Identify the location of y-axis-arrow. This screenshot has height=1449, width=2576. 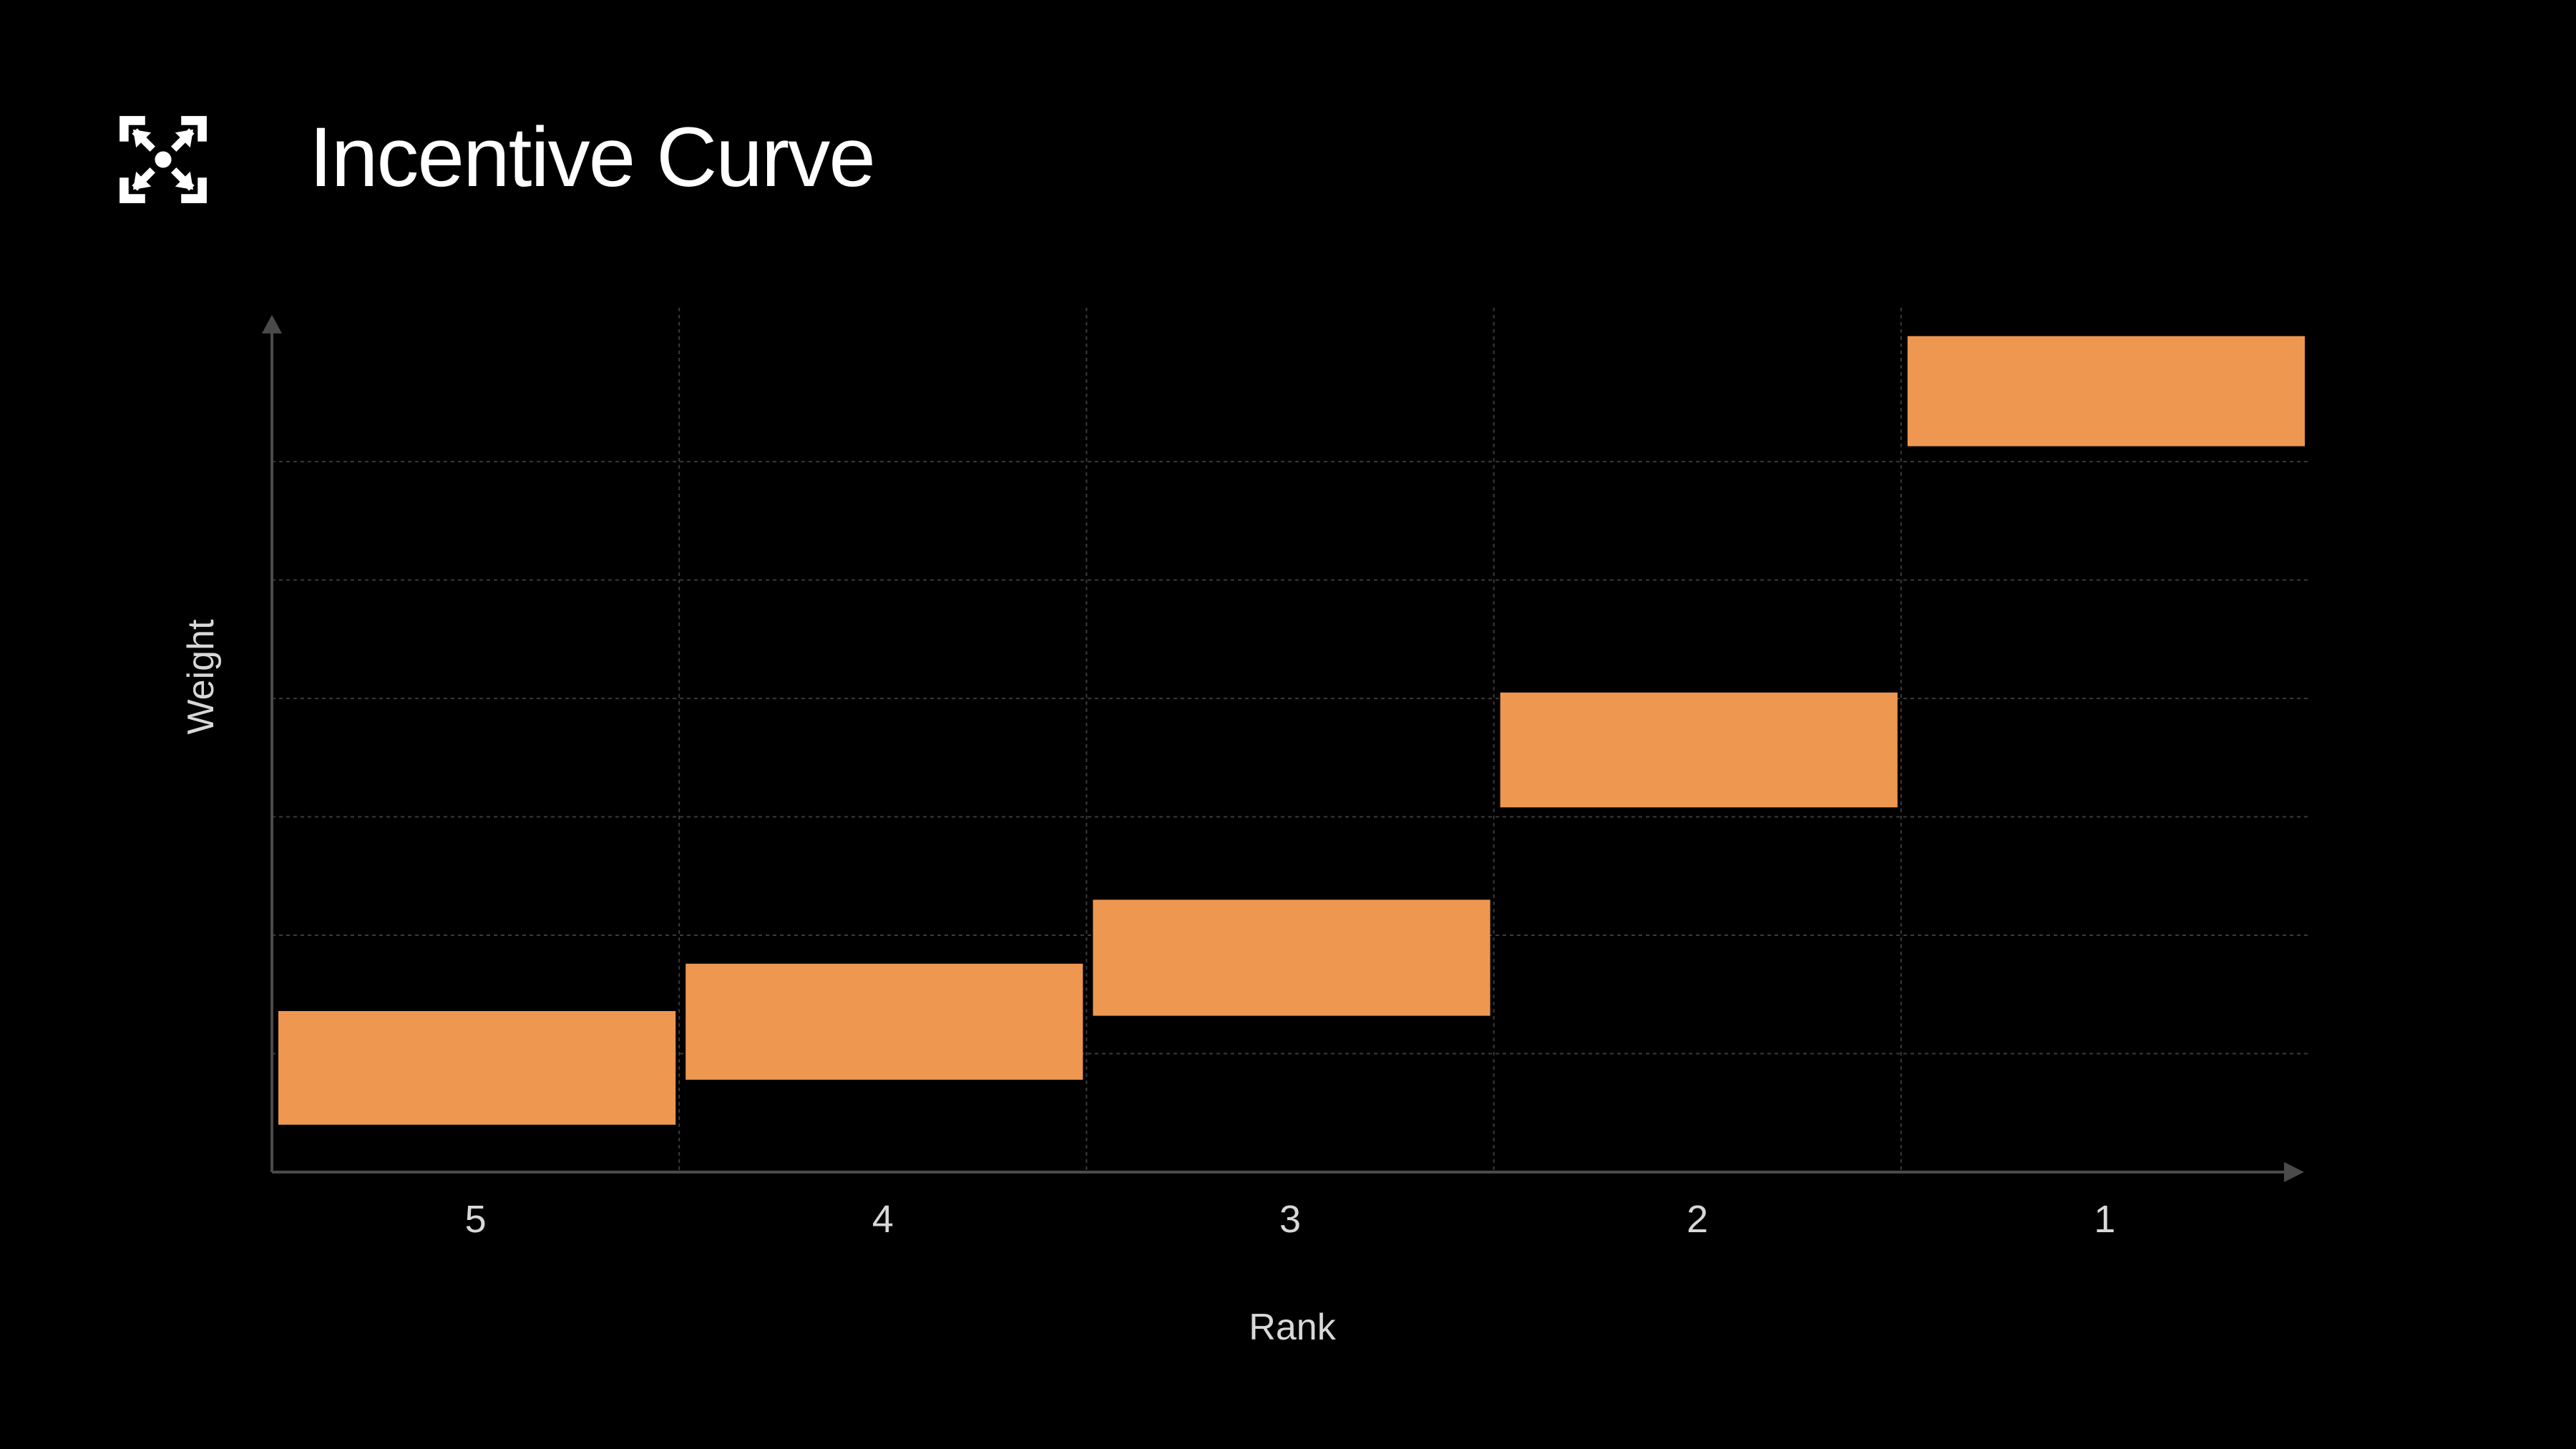
(272, 324).